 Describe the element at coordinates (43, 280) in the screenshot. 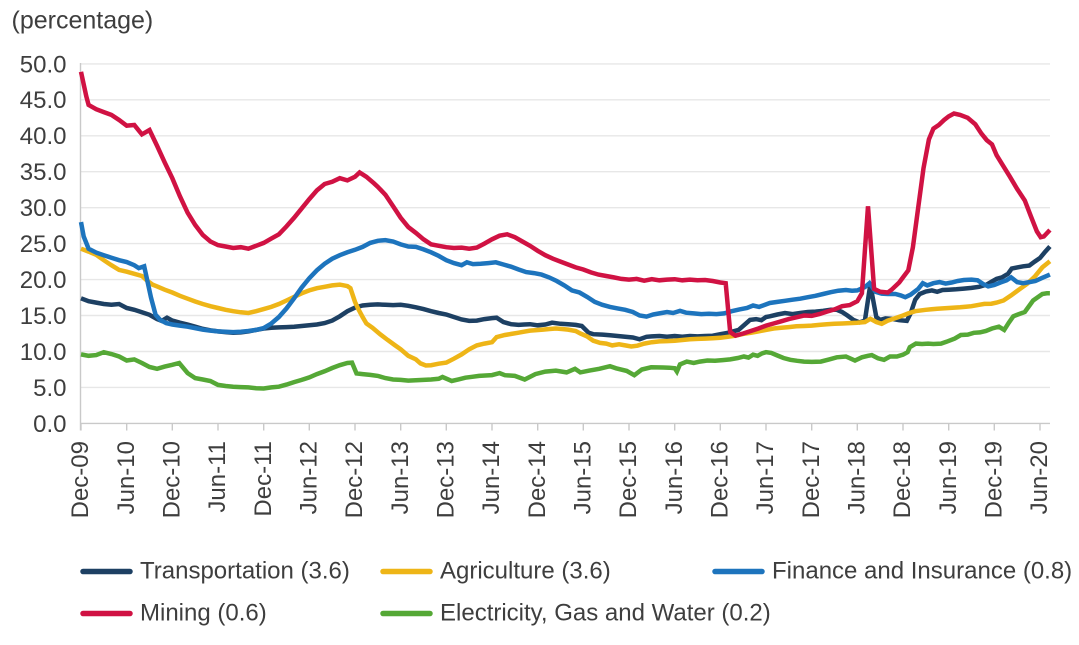

I see `svg-text: 20.0` at that location.